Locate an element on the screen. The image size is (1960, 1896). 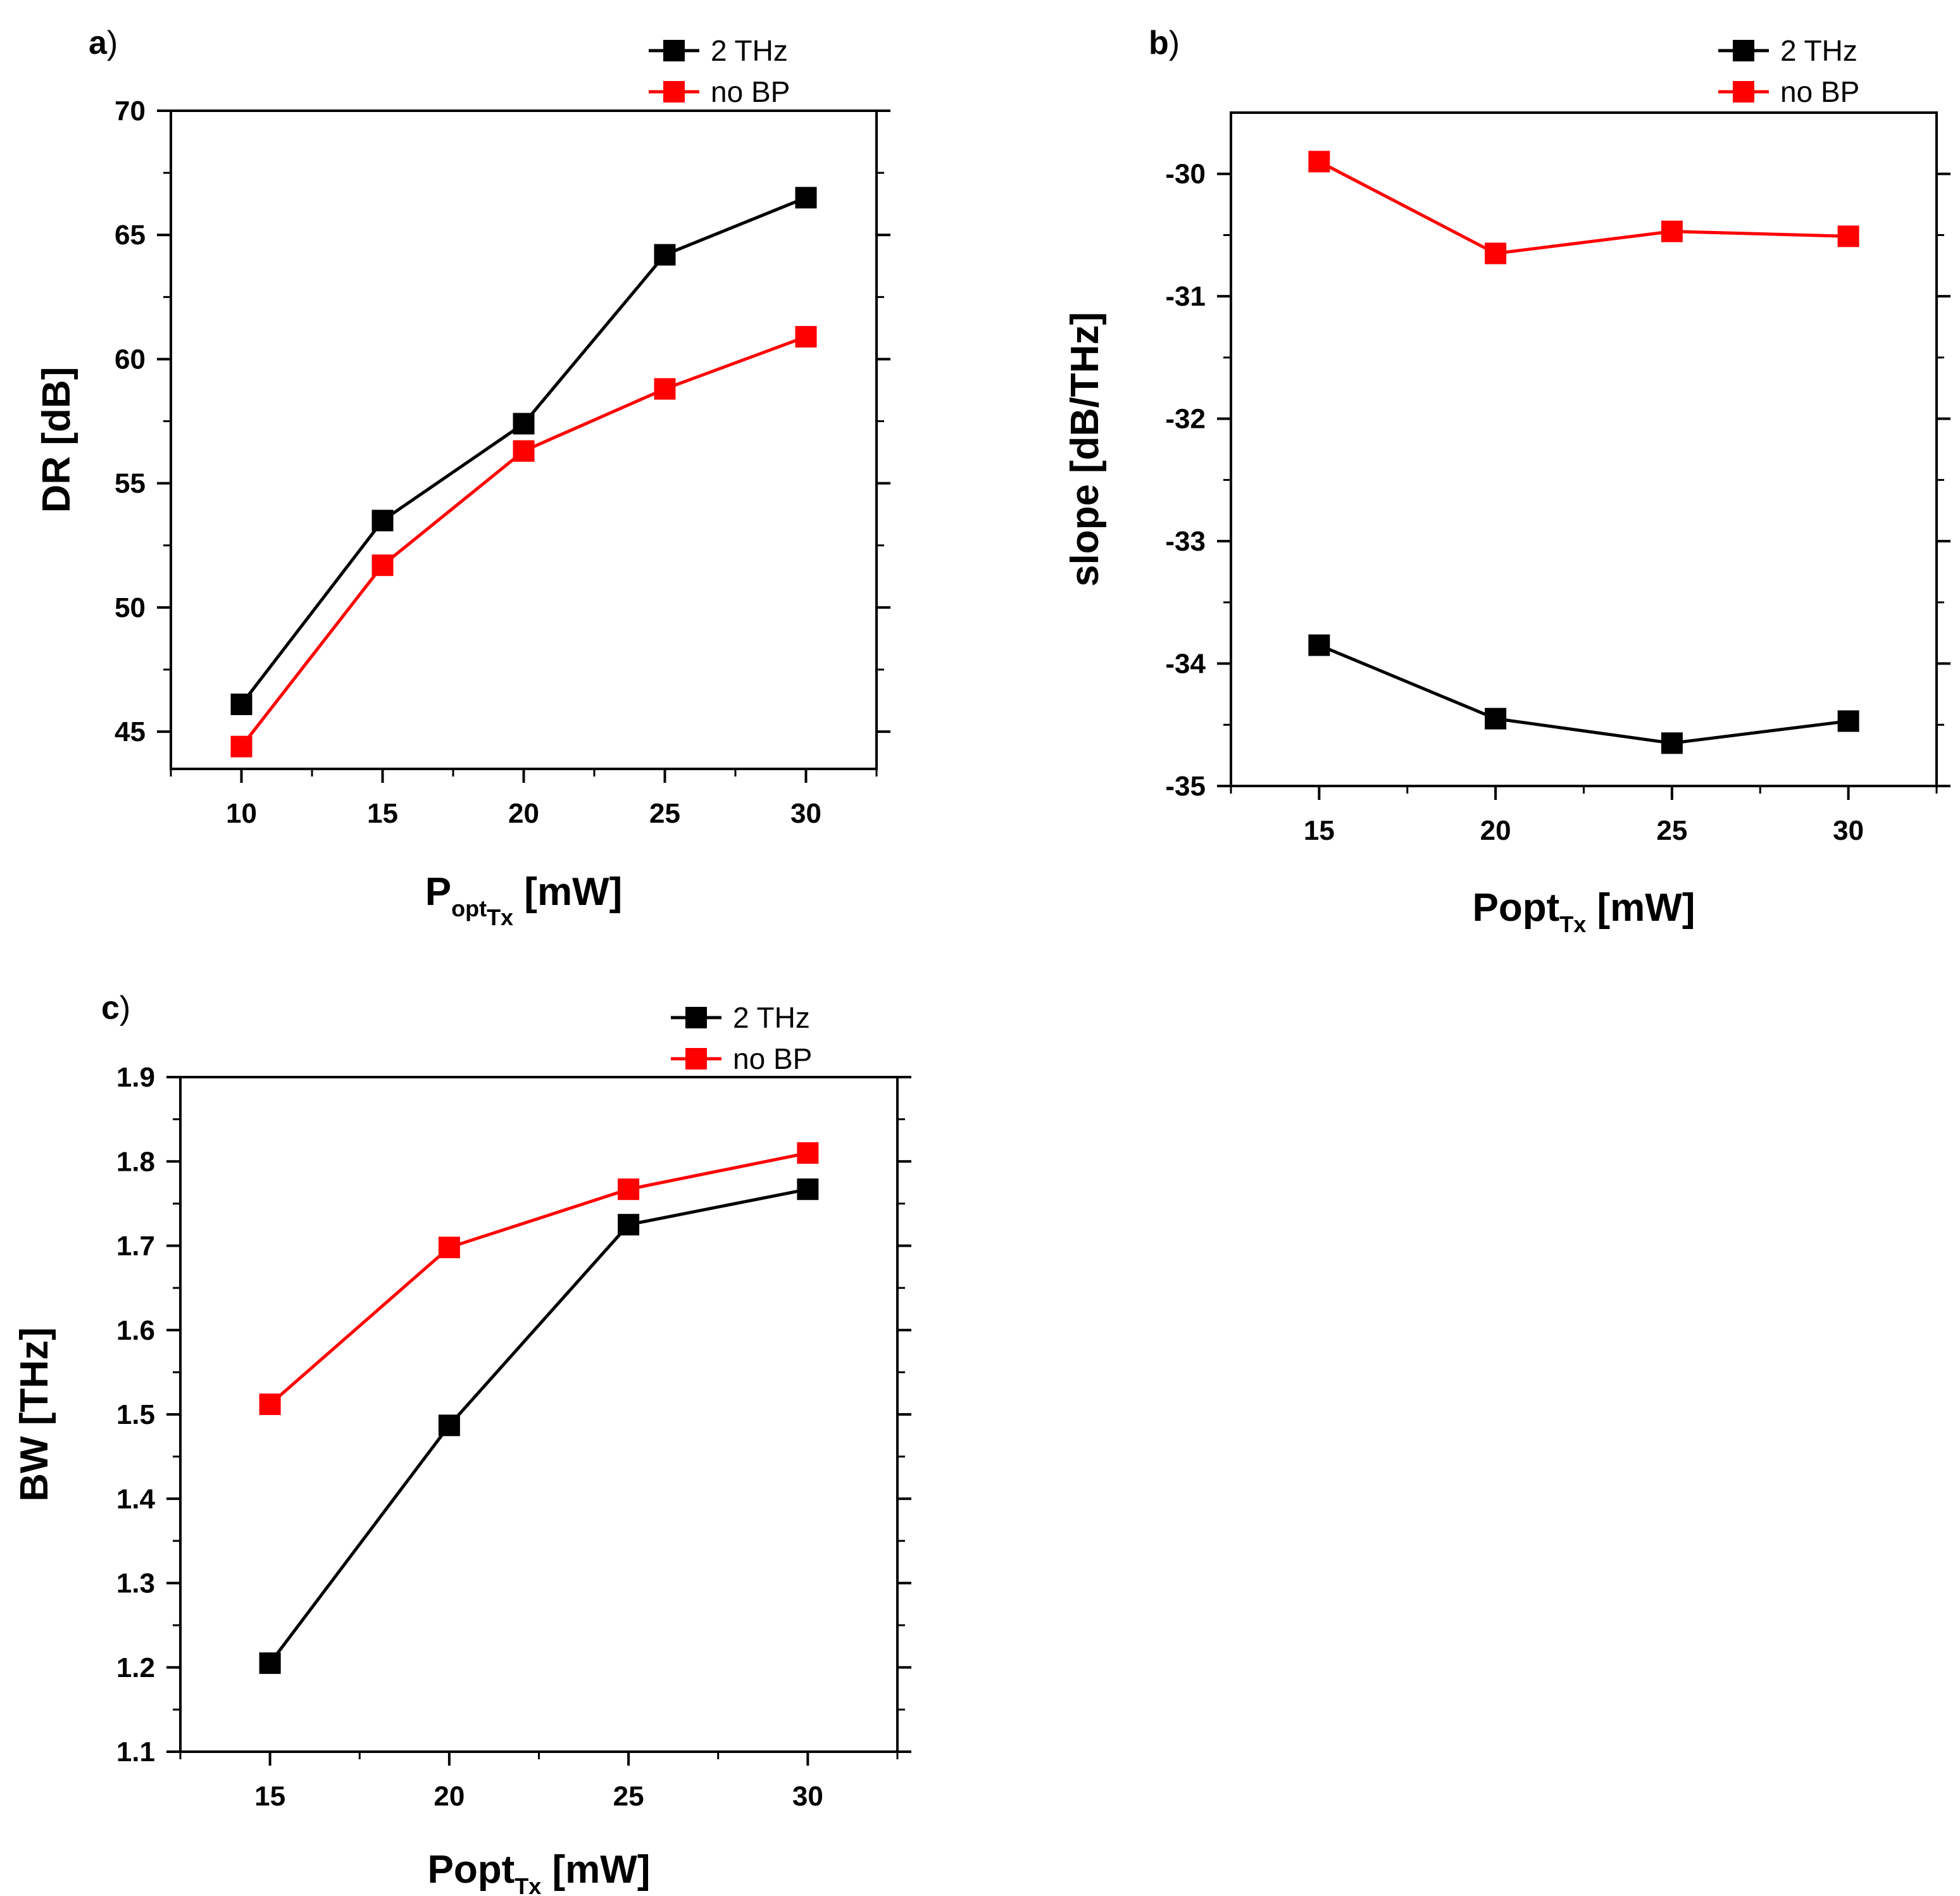
y-tick-label: 1.7 is located at coordinates (135, 1246).